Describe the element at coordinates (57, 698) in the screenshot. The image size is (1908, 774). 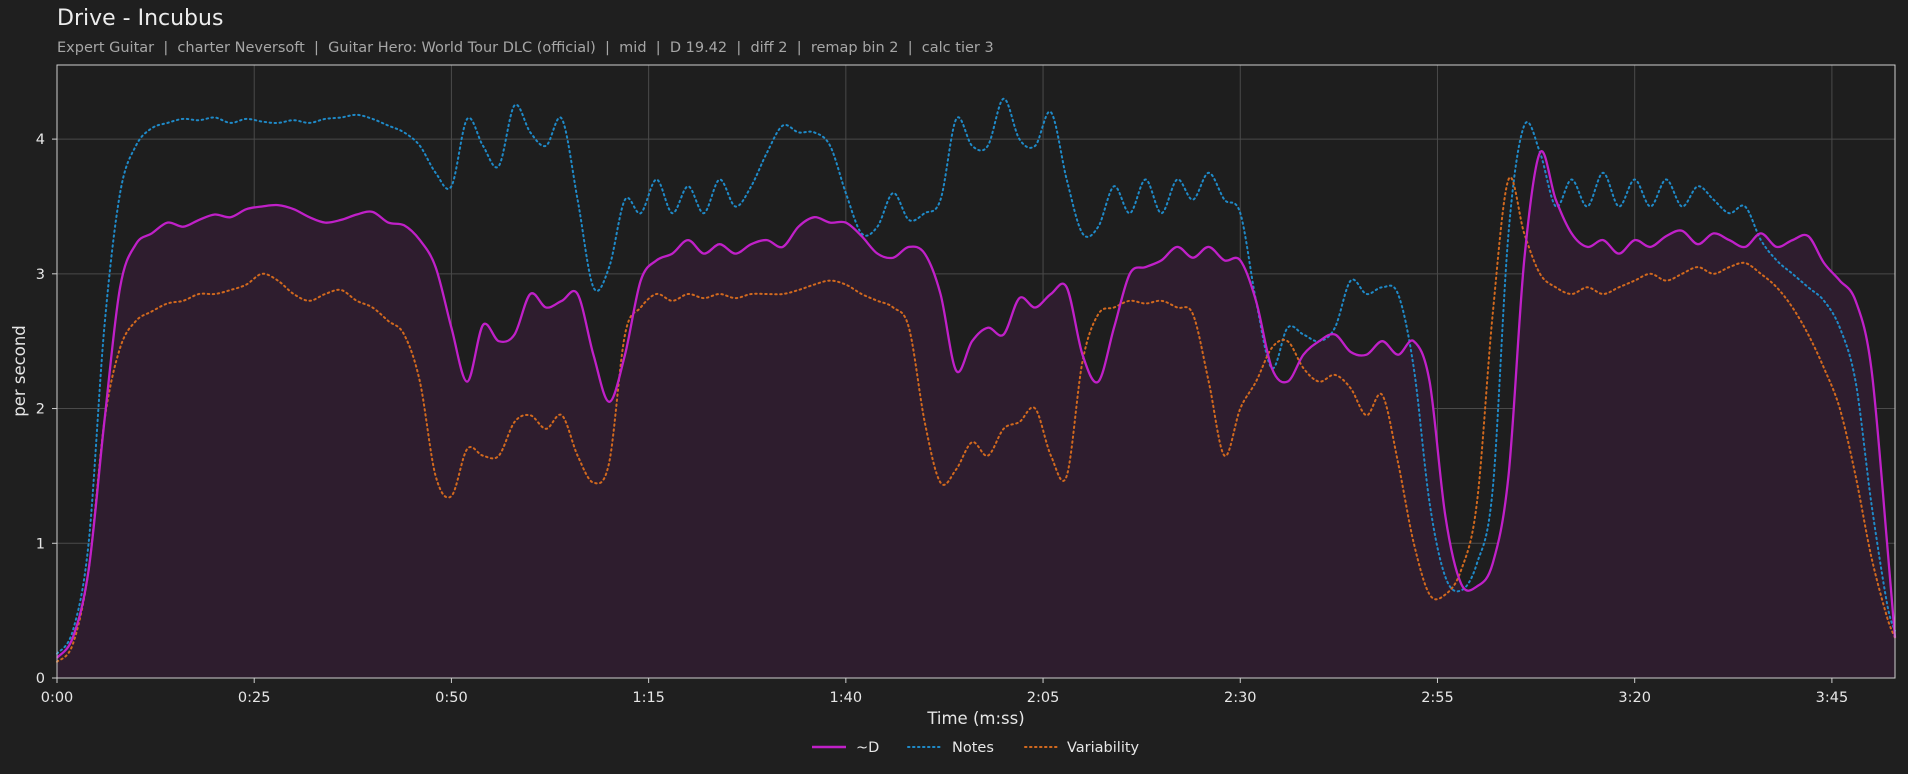
I see `x-tick-label: 0:00` at that location.